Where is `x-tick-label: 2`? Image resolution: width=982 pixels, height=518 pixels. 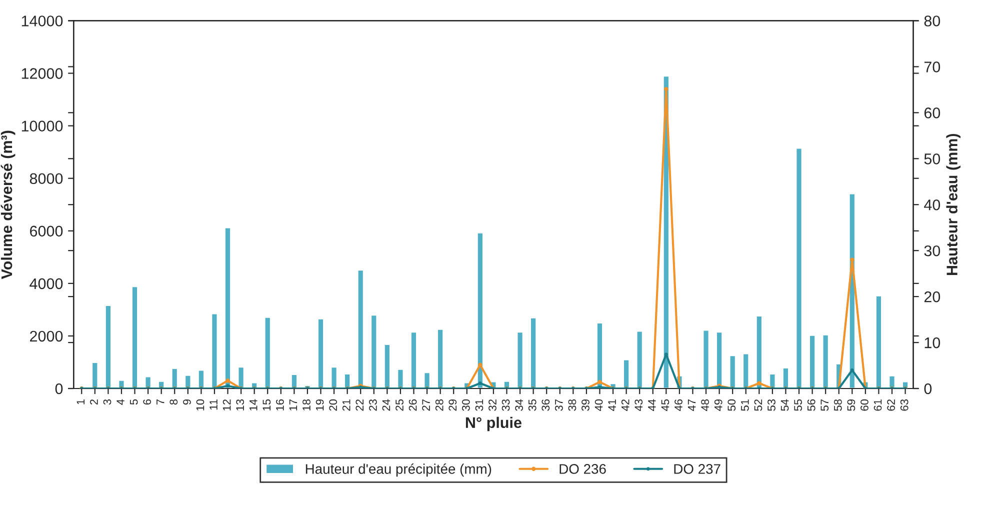
x-tick-label: 2 is located at coordinates (94, 402).